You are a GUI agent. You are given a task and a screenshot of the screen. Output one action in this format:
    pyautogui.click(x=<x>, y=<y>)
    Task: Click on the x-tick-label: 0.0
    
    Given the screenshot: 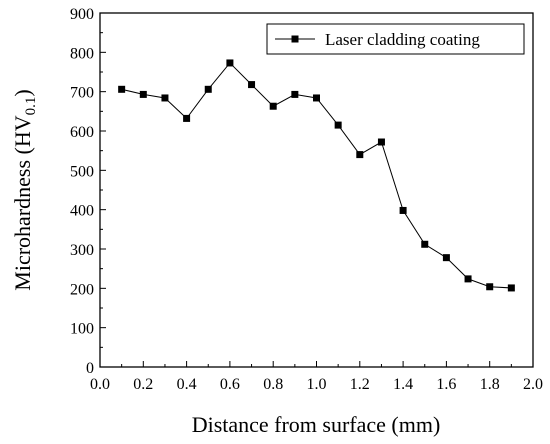 What is the action you would take?
    pyautogui.click(x=100, y=384)
    